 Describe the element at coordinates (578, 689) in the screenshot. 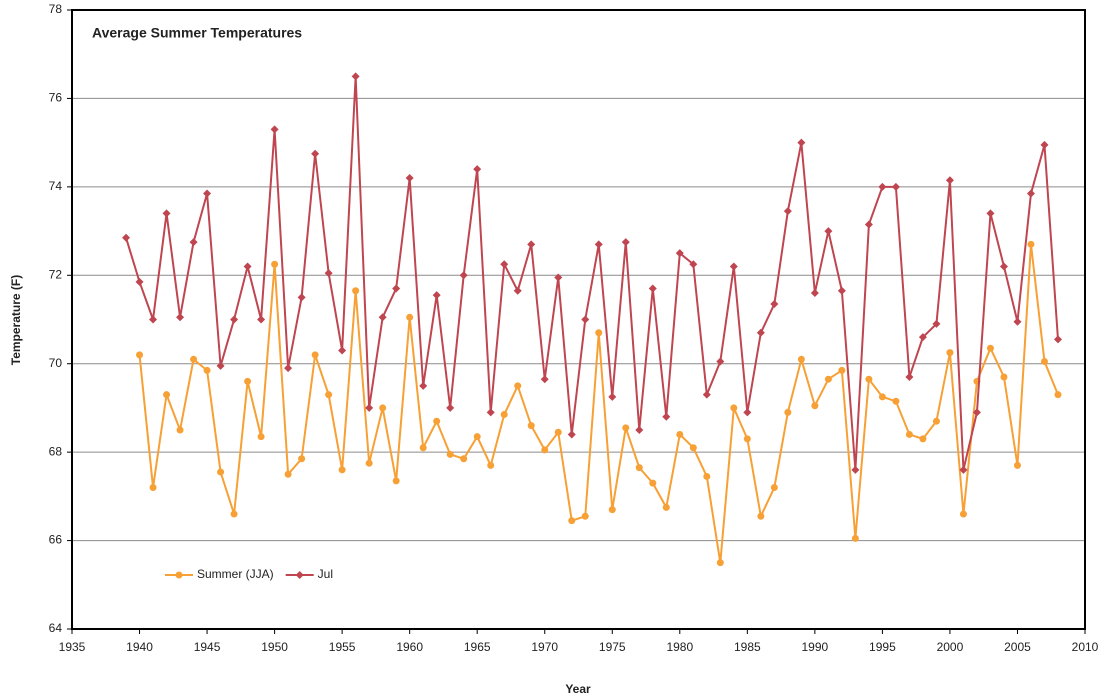

I see `x-axis-label: Year` at that location.